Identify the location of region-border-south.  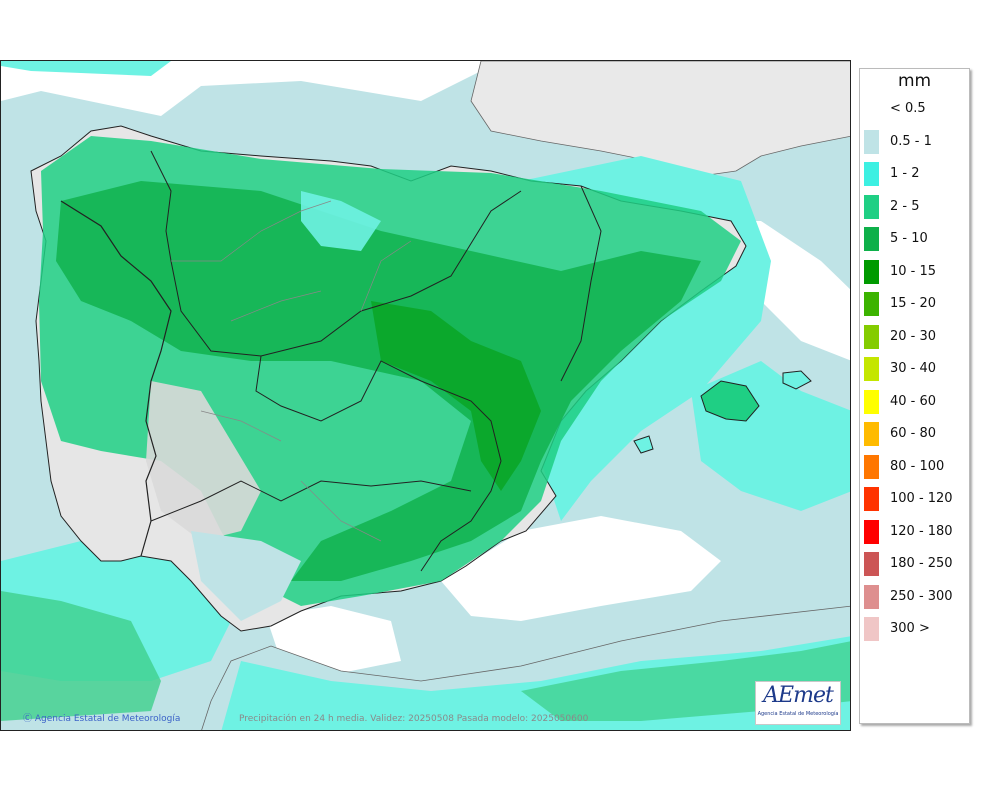
(311, 501).